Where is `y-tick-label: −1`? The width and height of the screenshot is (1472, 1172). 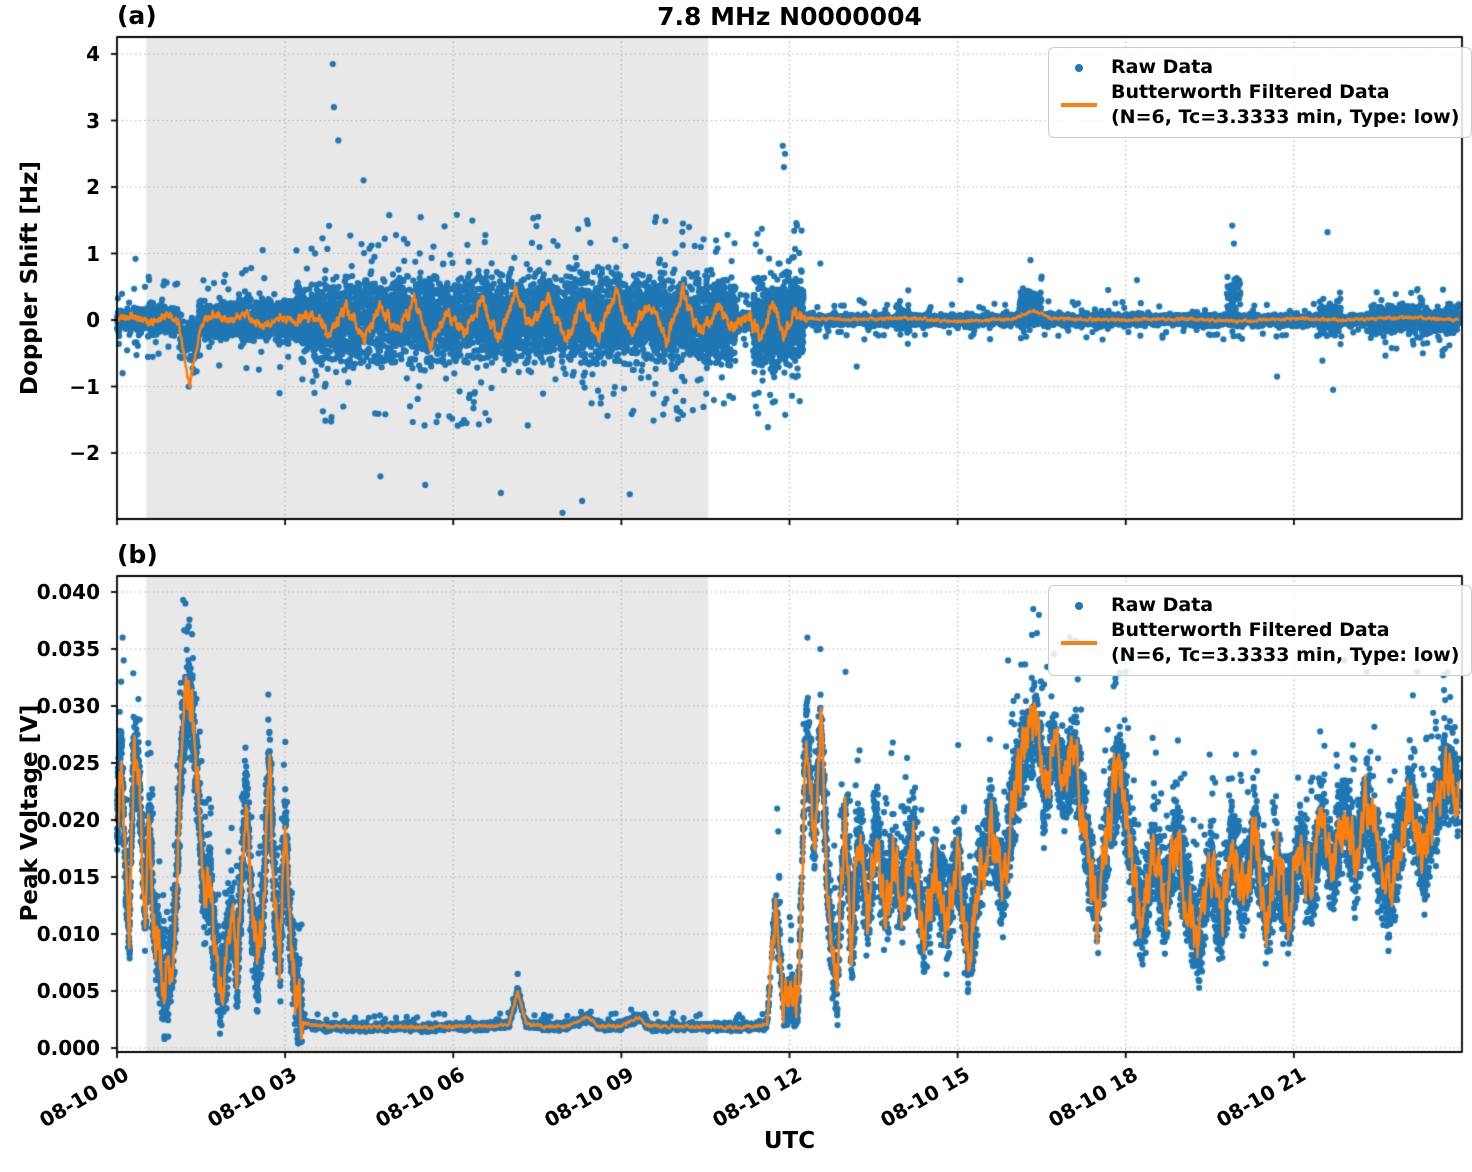
y-tick-label: −1 is located at coordinates (84, 386).